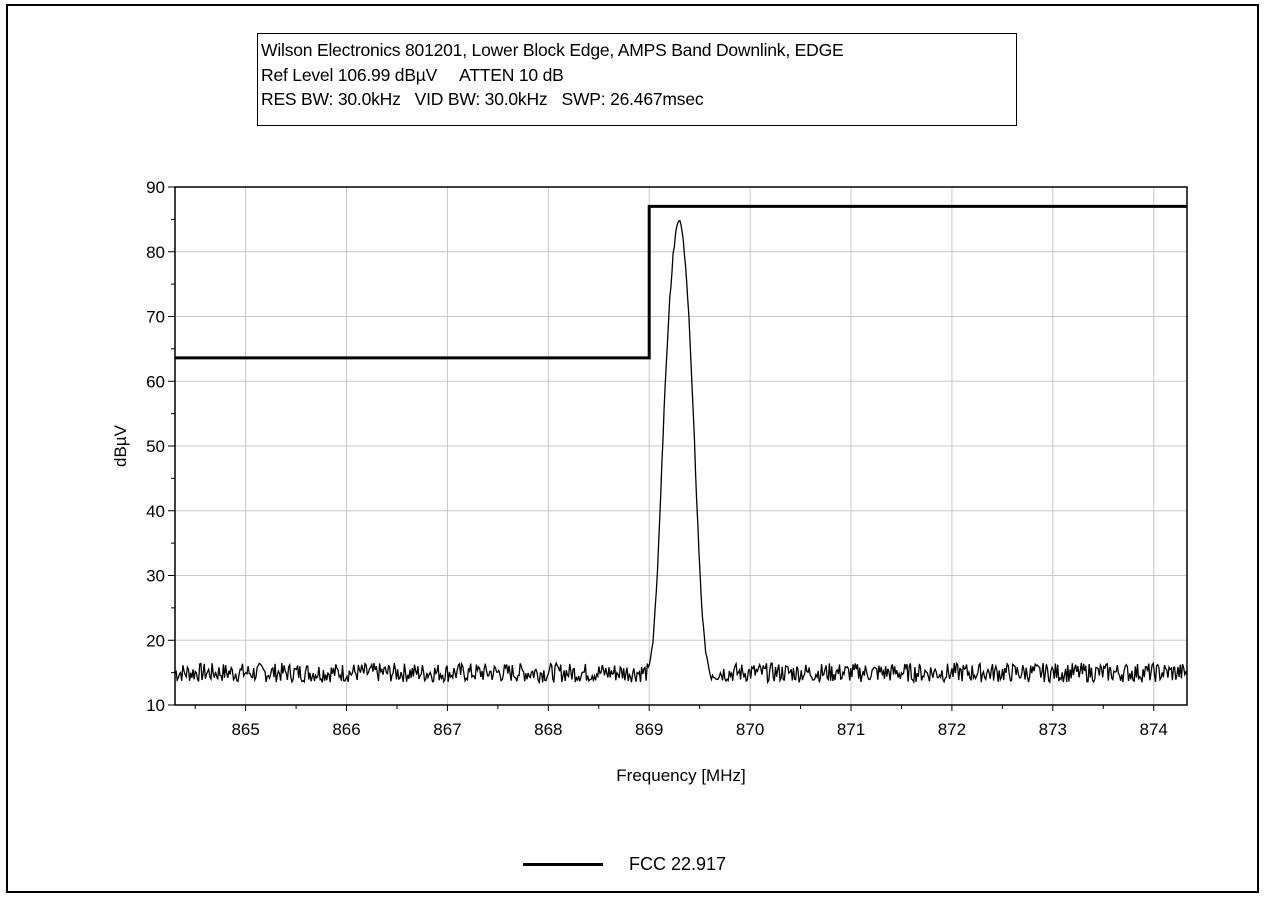 The image size is (1267, 899). Describe the element at coordinates (155, 705) in the screenshot. I see `y-tick-label: 10` at that location.